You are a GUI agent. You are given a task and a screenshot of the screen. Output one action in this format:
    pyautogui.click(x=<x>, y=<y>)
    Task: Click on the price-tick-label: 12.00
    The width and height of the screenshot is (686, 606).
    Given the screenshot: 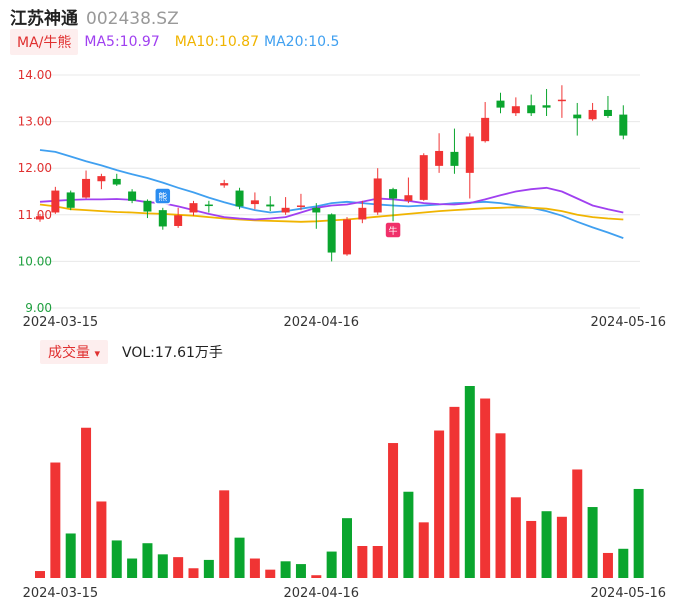 What is the action you would take?
    pyautogui.click(x=35, y=168)
    